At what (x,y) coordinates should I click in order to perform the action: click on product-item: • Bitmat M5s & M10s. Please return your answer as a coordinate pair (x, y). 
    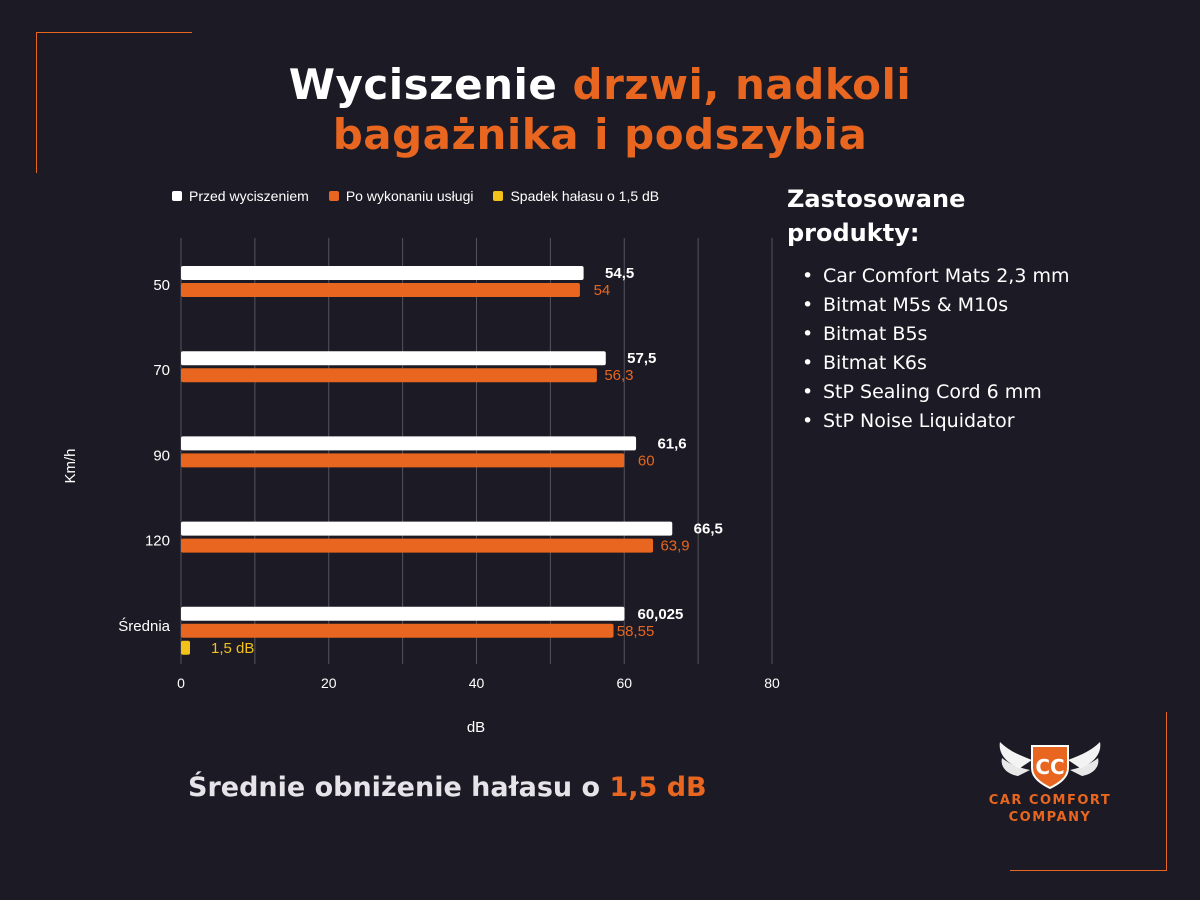
    Looking at the image, I should click on (934, 305).